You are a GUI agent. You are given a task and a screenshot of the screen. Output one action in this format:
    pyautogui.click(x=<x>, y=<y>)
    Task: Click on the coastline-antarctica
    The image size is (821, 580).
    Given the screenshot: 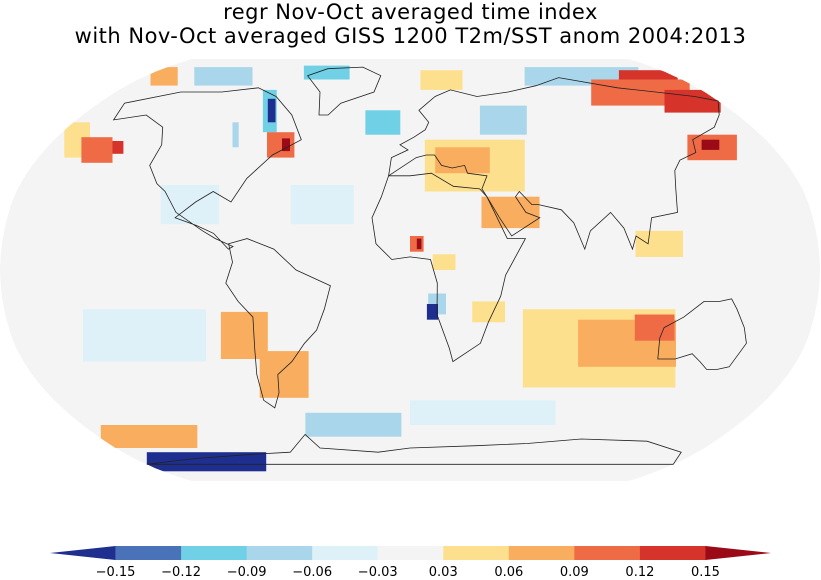 What is the action you would take?
    pyautogui.click(x=414, y=449)
    